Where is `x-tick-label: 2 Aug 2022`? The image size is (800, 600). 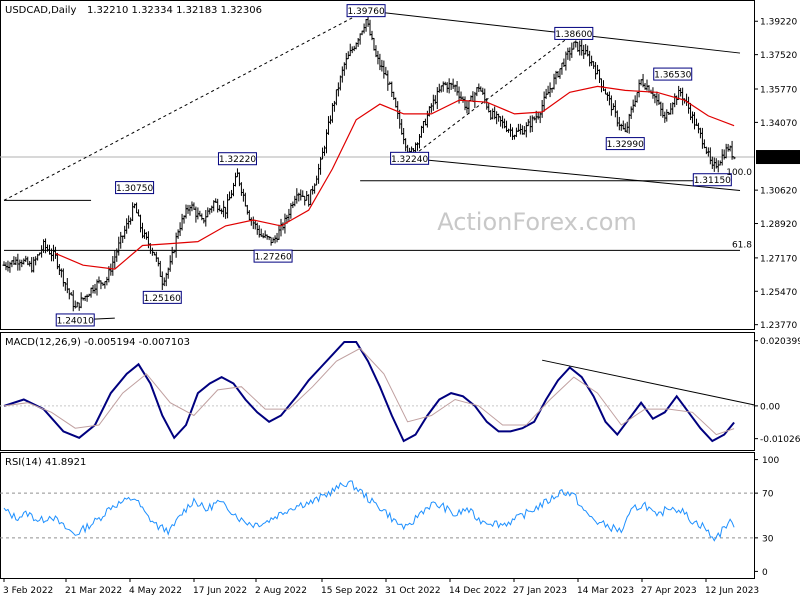 x-tick-label: 2 Aug 2022 is located at coordinates (281, 591).